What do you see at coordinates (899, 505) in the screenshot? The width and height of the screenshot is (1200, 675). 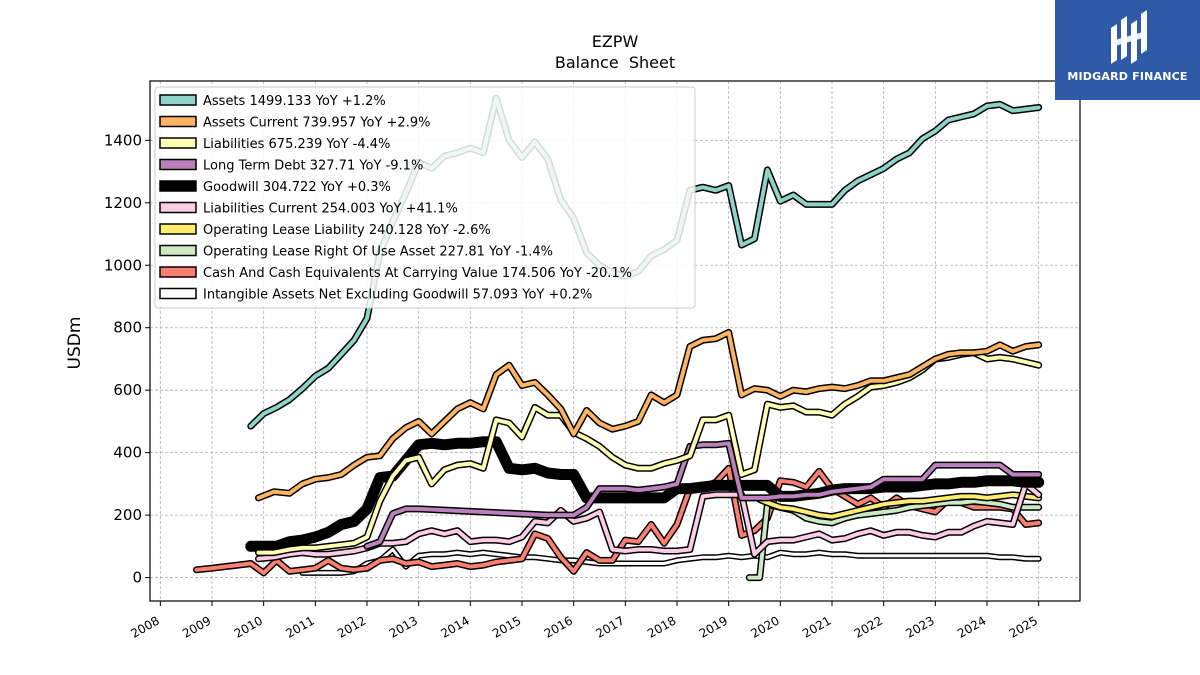 I see `series-line-operating-lease-liability` at bounding box center [899, 505].